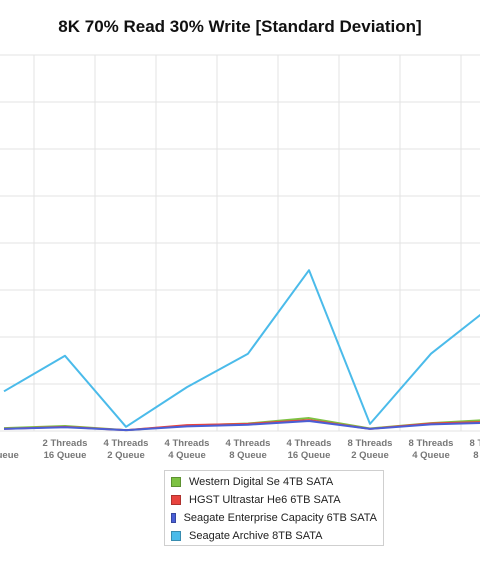  Describe the element at coordinates (261, 482) in the screenshot. I see `legend-label: Western Digital Se 4TB SATA` at that location.